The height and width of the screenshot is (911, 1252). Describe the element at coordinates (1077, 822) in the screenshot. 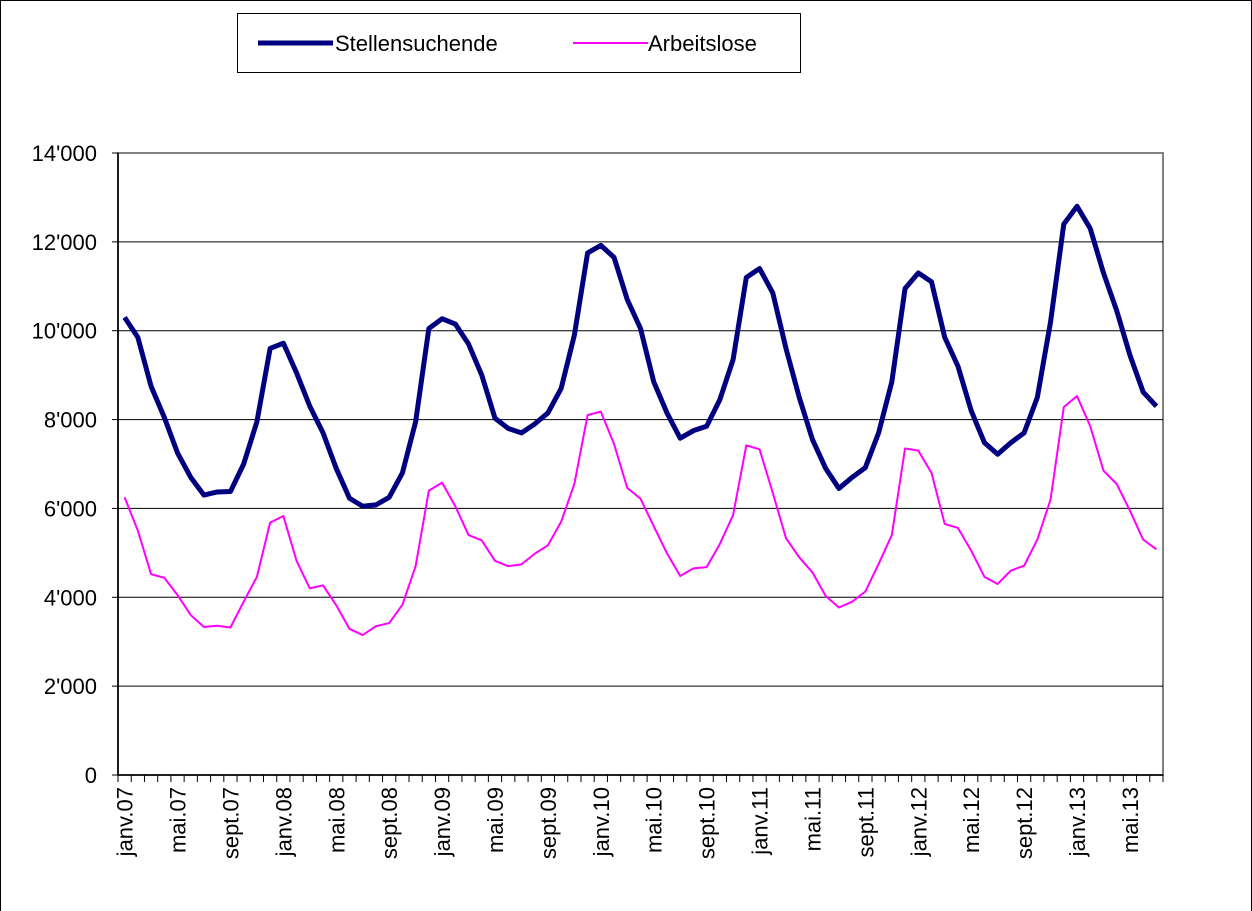

I see `x-tick-label: janv.13` at that location.